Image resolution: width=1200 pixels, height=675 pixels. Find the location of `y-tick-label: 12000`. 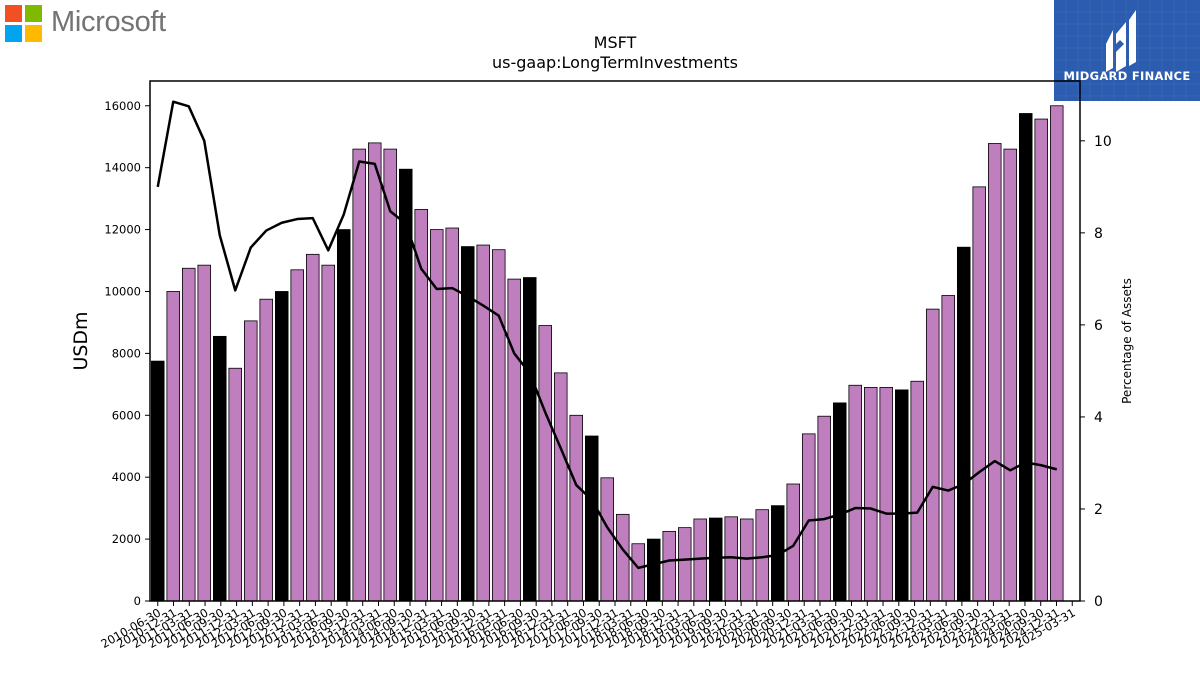

y-tick-label: 12000 is located at coordinates (122, 230).